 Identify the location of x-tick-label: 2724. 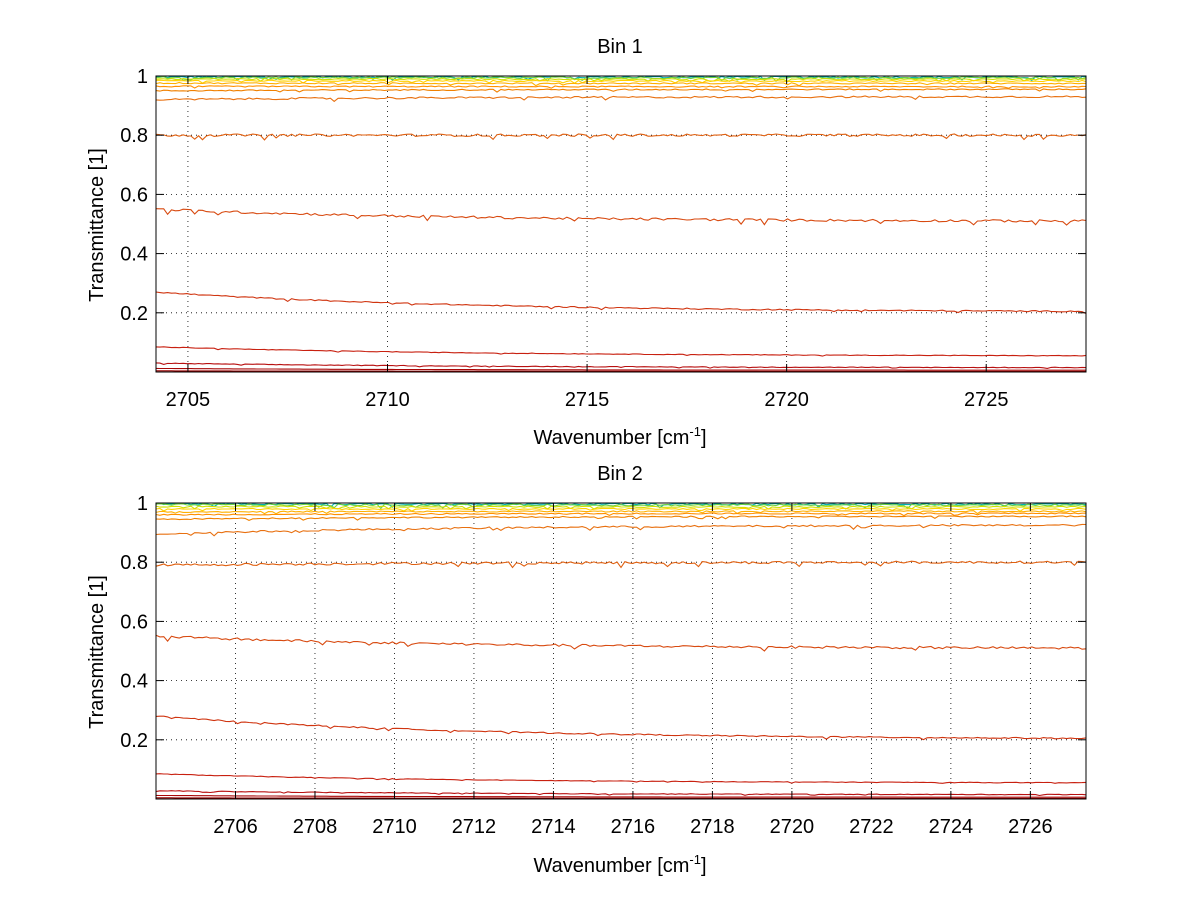
(951, 827).